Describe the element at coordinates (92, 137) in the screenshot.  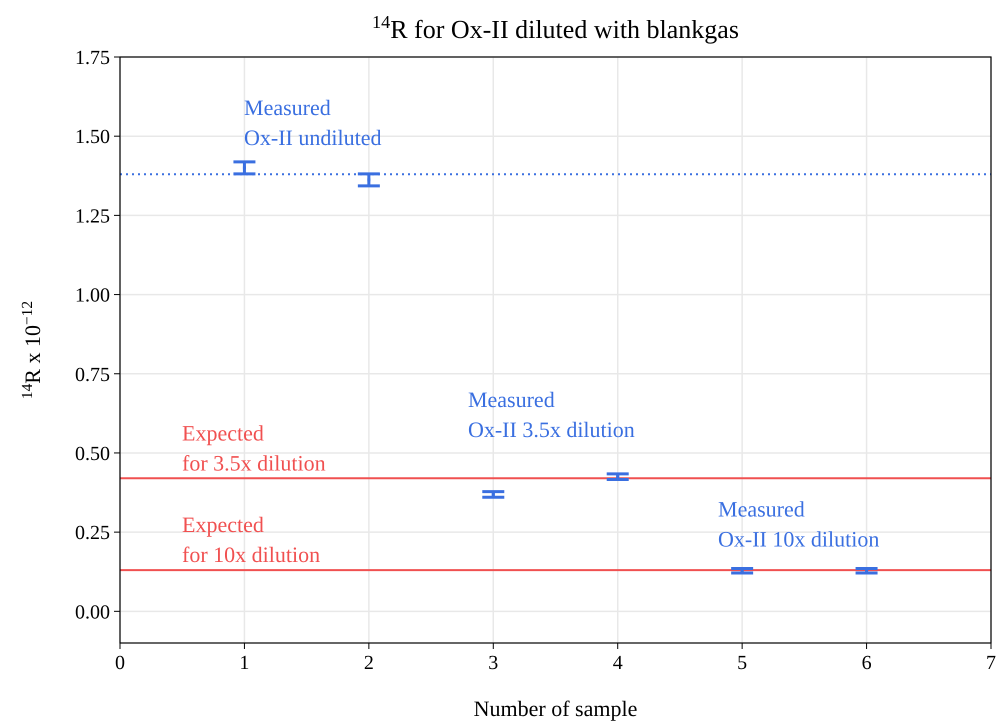
I see `y-tick-label: 1.50` at that location.